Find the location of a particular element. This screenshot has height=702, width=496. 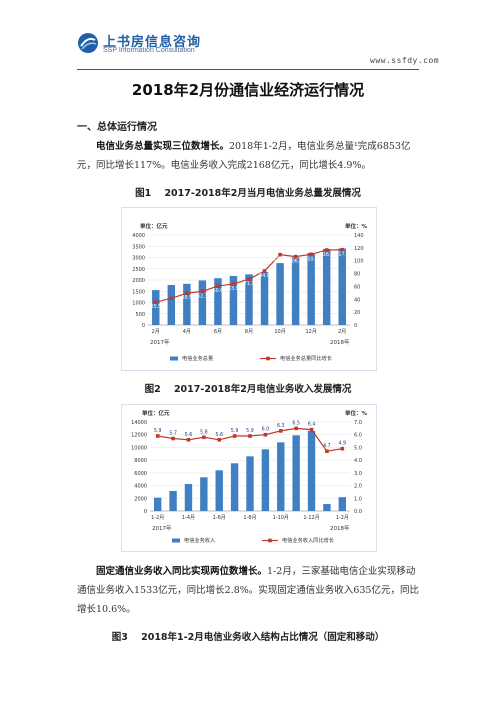

x-tick-label: 1-6月 is located at coordinates (219, 518).